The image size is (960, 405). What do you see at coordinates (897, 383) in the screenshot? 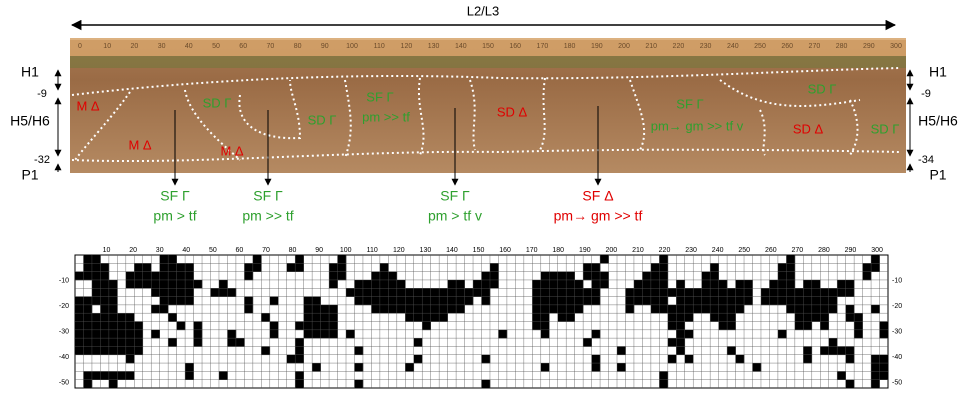
I see `y-tick-label: -50` at bounding box center [897, 383].